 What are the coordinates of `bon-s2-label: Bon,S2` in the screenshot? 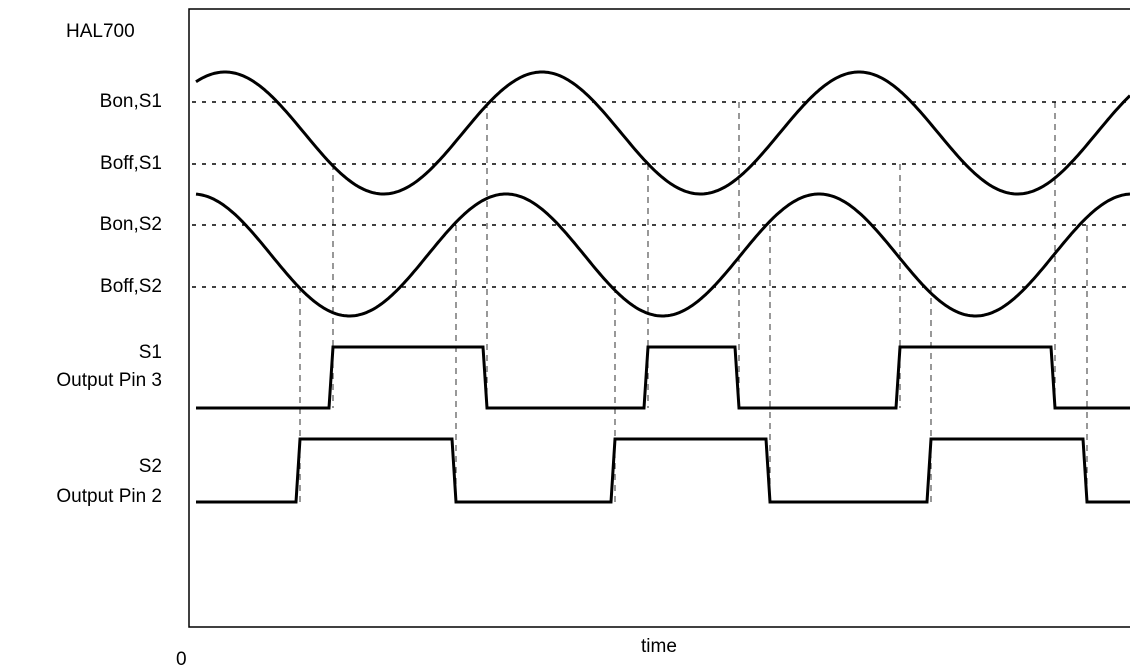 It's located at (130, 224).